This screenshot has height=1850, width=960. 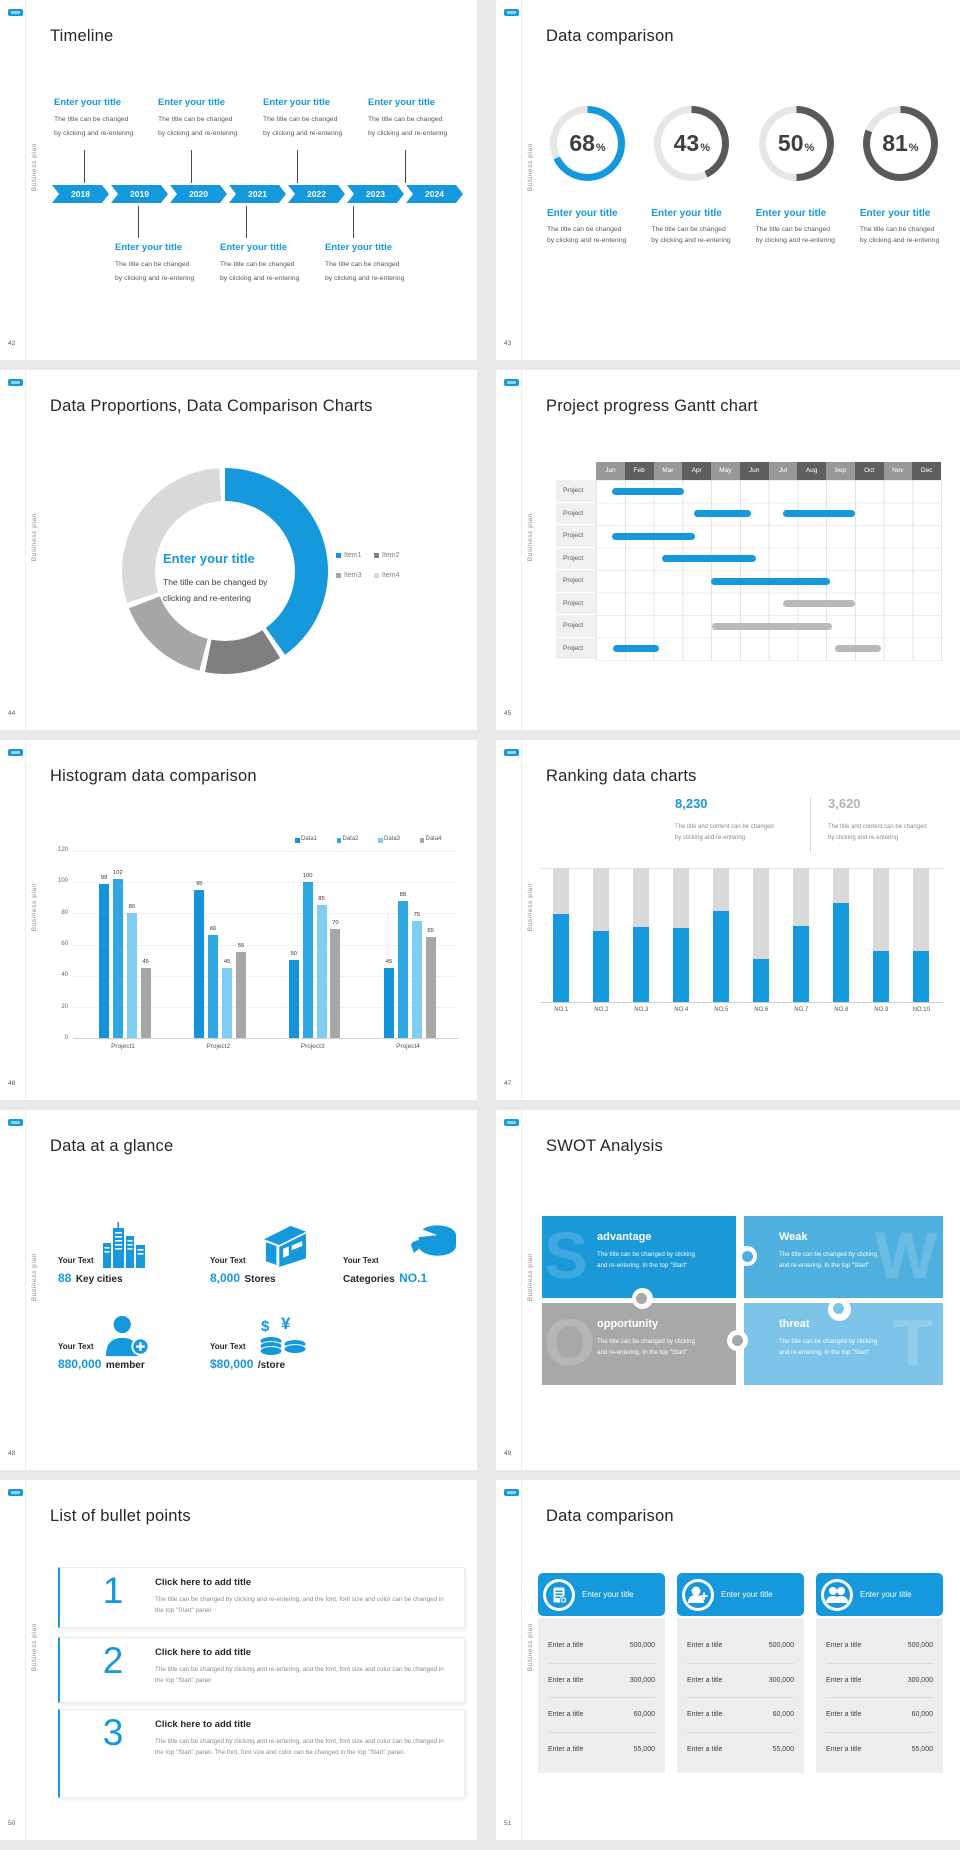 What do you see at coordinates (900, 143) in the screenshot?
I see `donut-gauge: 81%` at bounding box center [900, 143].